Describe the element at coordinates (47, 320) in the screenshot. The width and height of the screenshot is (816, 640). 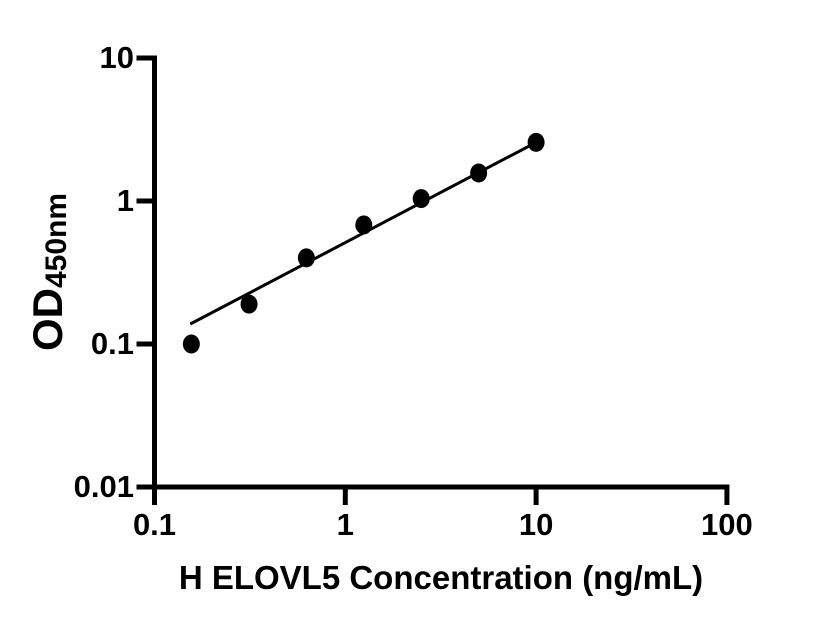
I see `y-axis-title-main: OD` at that location.